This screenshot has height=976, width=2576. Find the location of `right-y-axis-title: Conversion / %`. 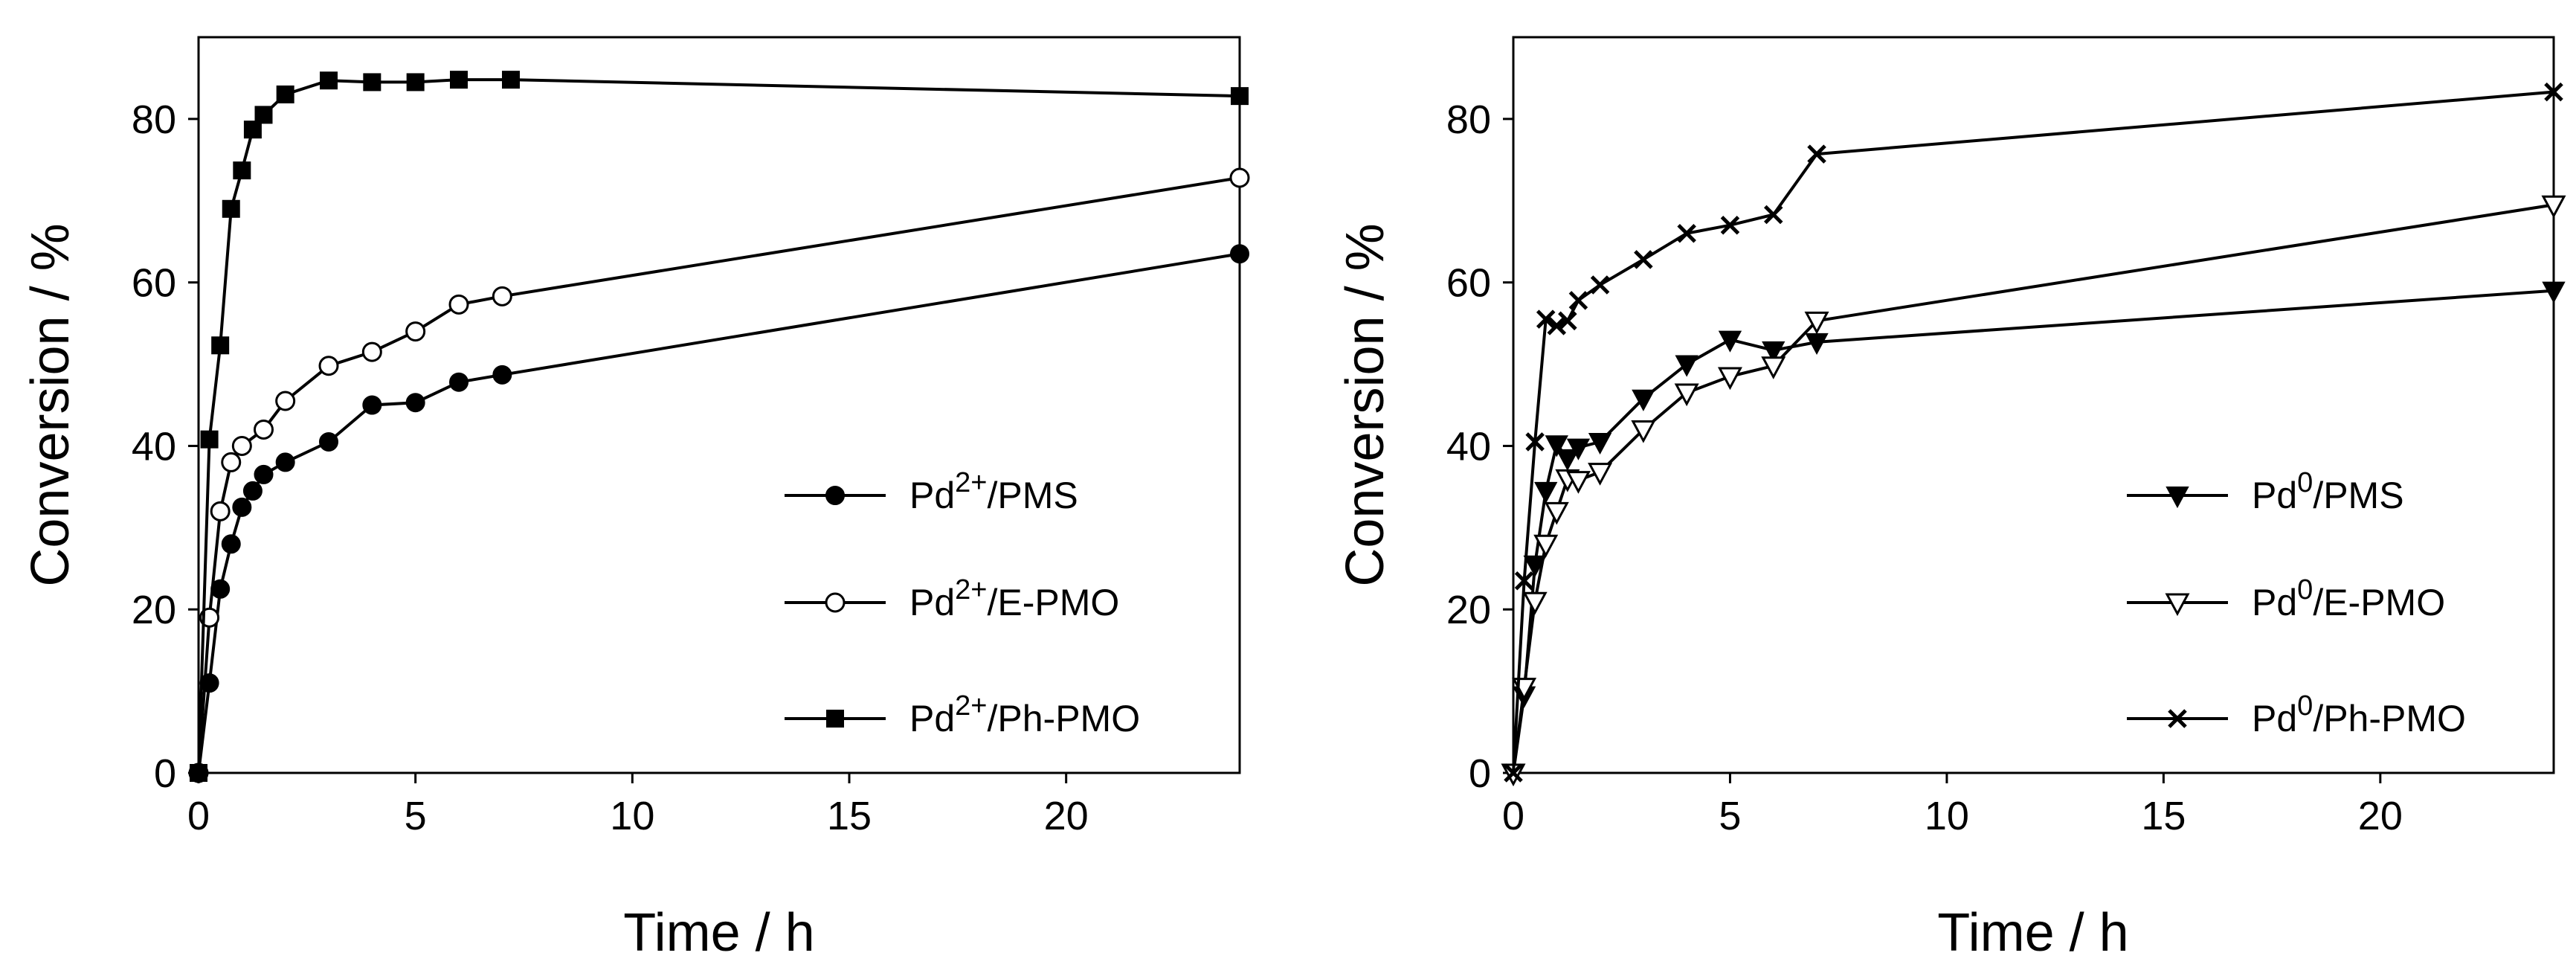

right-y-axis-title: Conversion / % is located at coordinates (1365, 404).